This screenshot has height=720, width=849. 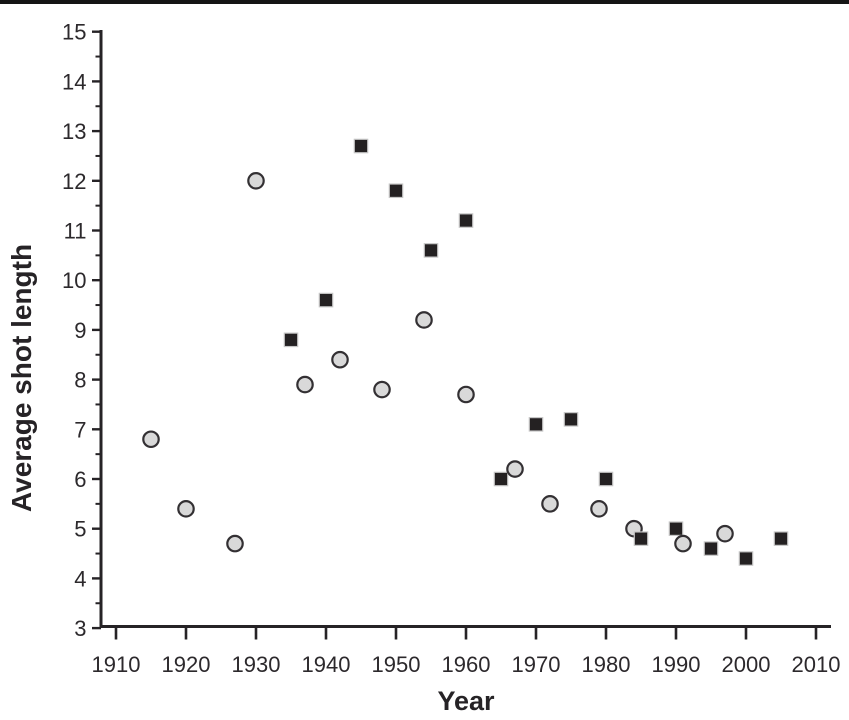 What do you see at coordinates (80, 628) in the screenshot?
I see `y-tick-label: 3` at bounding box center [80, 628].